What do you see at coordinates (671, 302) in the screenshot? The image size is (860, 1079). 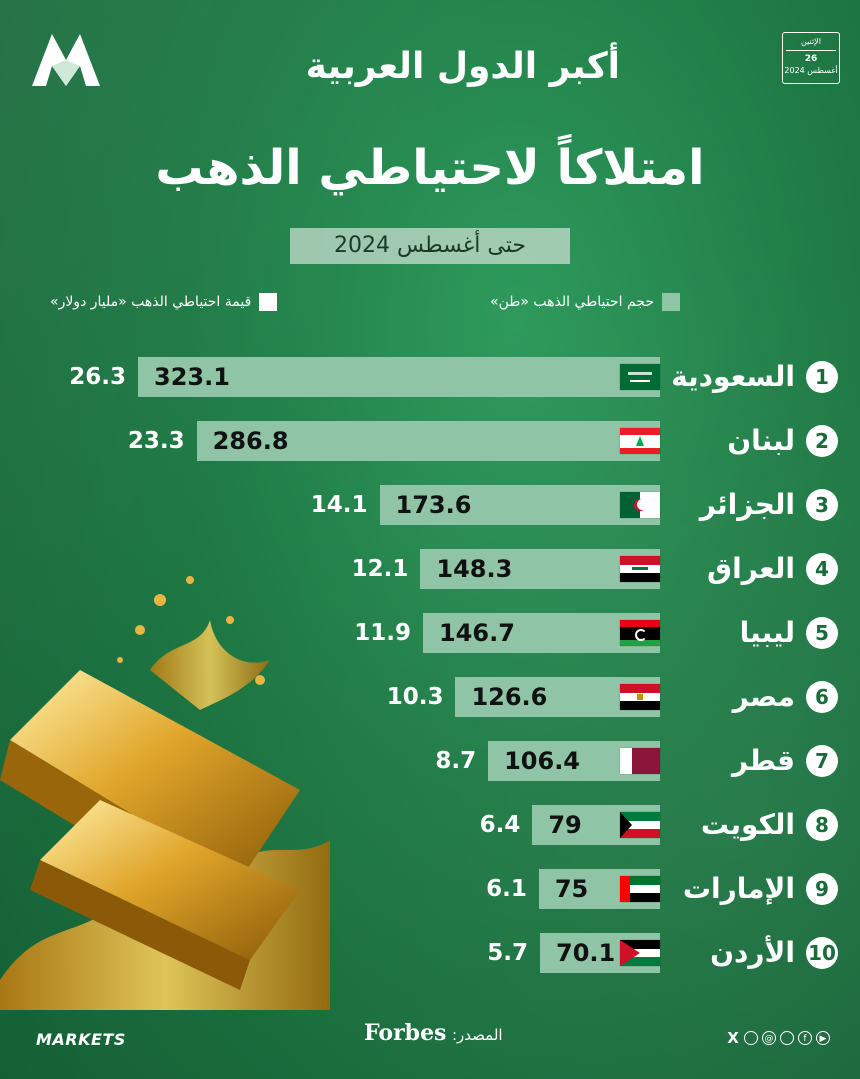 I see `legend-tons-swatch` at bounding box center [671, 302].